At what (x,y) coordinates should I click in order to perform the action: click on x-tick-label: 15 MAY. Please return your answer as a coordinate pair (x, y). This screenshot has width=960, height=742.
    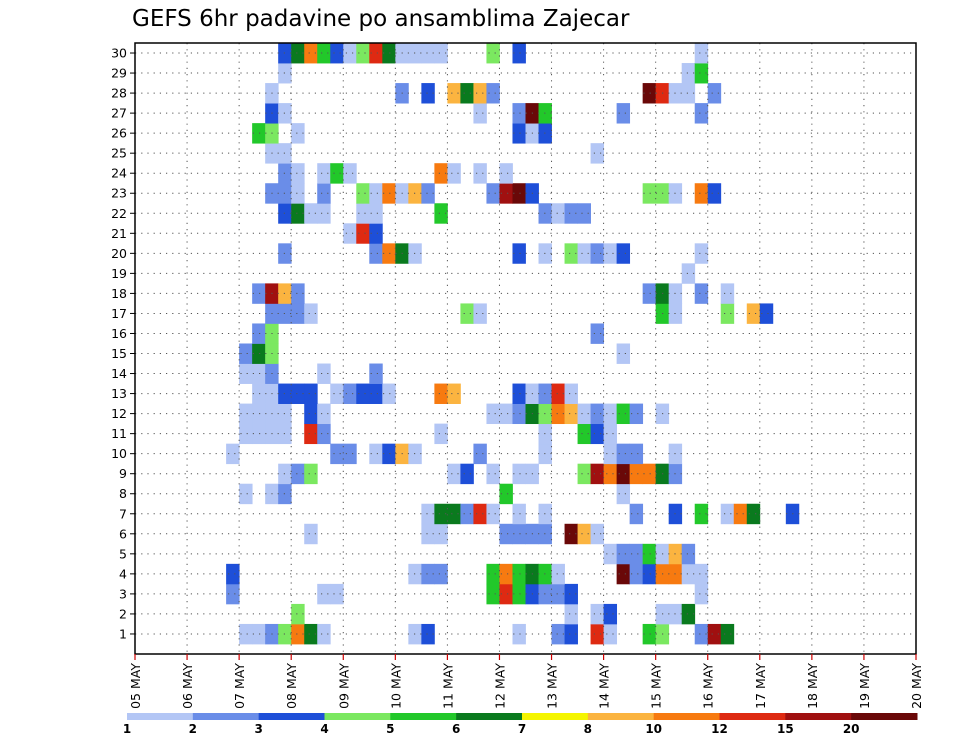
    Looking at the image, I should click on (656, 686).